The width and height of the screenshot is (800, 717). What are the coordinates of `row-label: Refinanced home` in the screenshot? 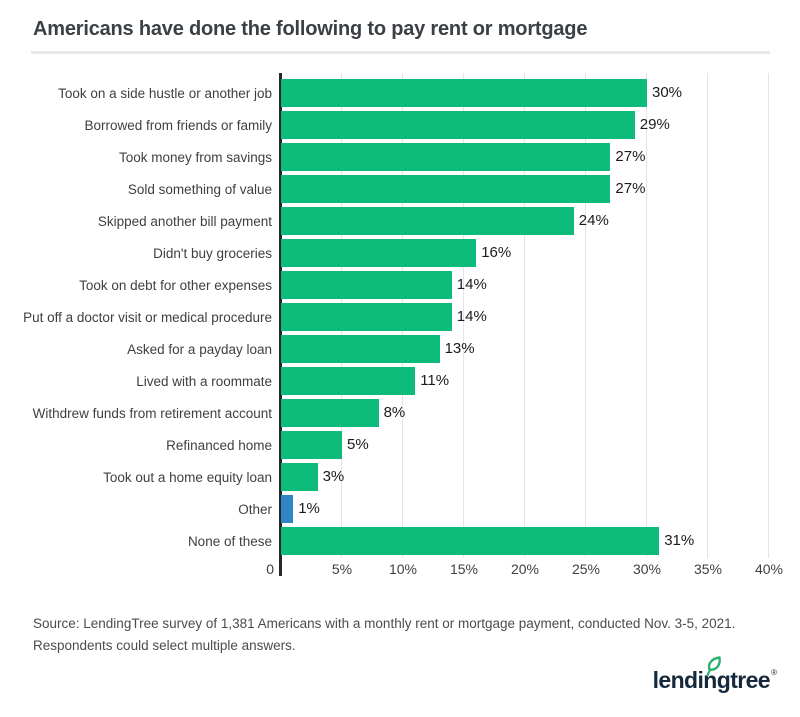 It's located at (219, 445).